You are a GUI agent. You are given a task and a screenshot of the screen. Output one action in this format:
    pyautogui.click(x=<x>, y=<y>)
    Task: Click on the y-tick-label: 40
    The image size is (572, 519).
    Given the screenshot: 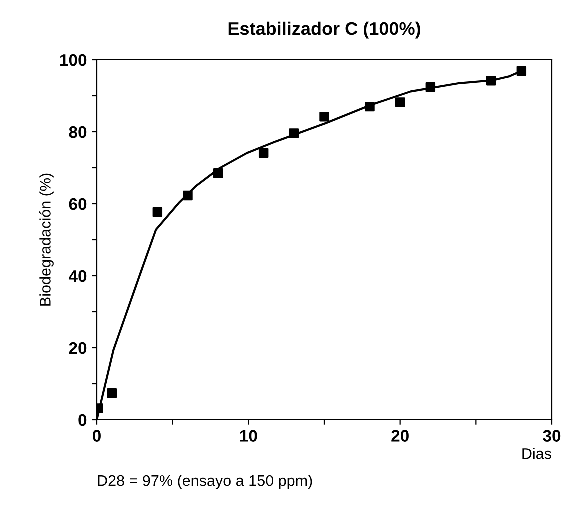 What is the action you would take?
    pyautogui.click(x=77, y=276)
    